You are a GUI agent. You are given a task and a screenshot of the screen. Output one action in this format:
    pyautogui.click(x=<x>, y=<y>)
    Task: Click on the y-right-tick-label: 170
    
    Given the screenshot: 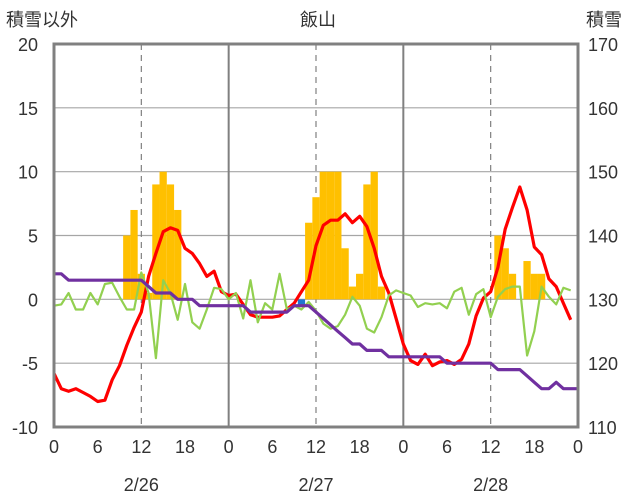 What is the action you would take?
    pyautogui.click(x=603, y=45)
    